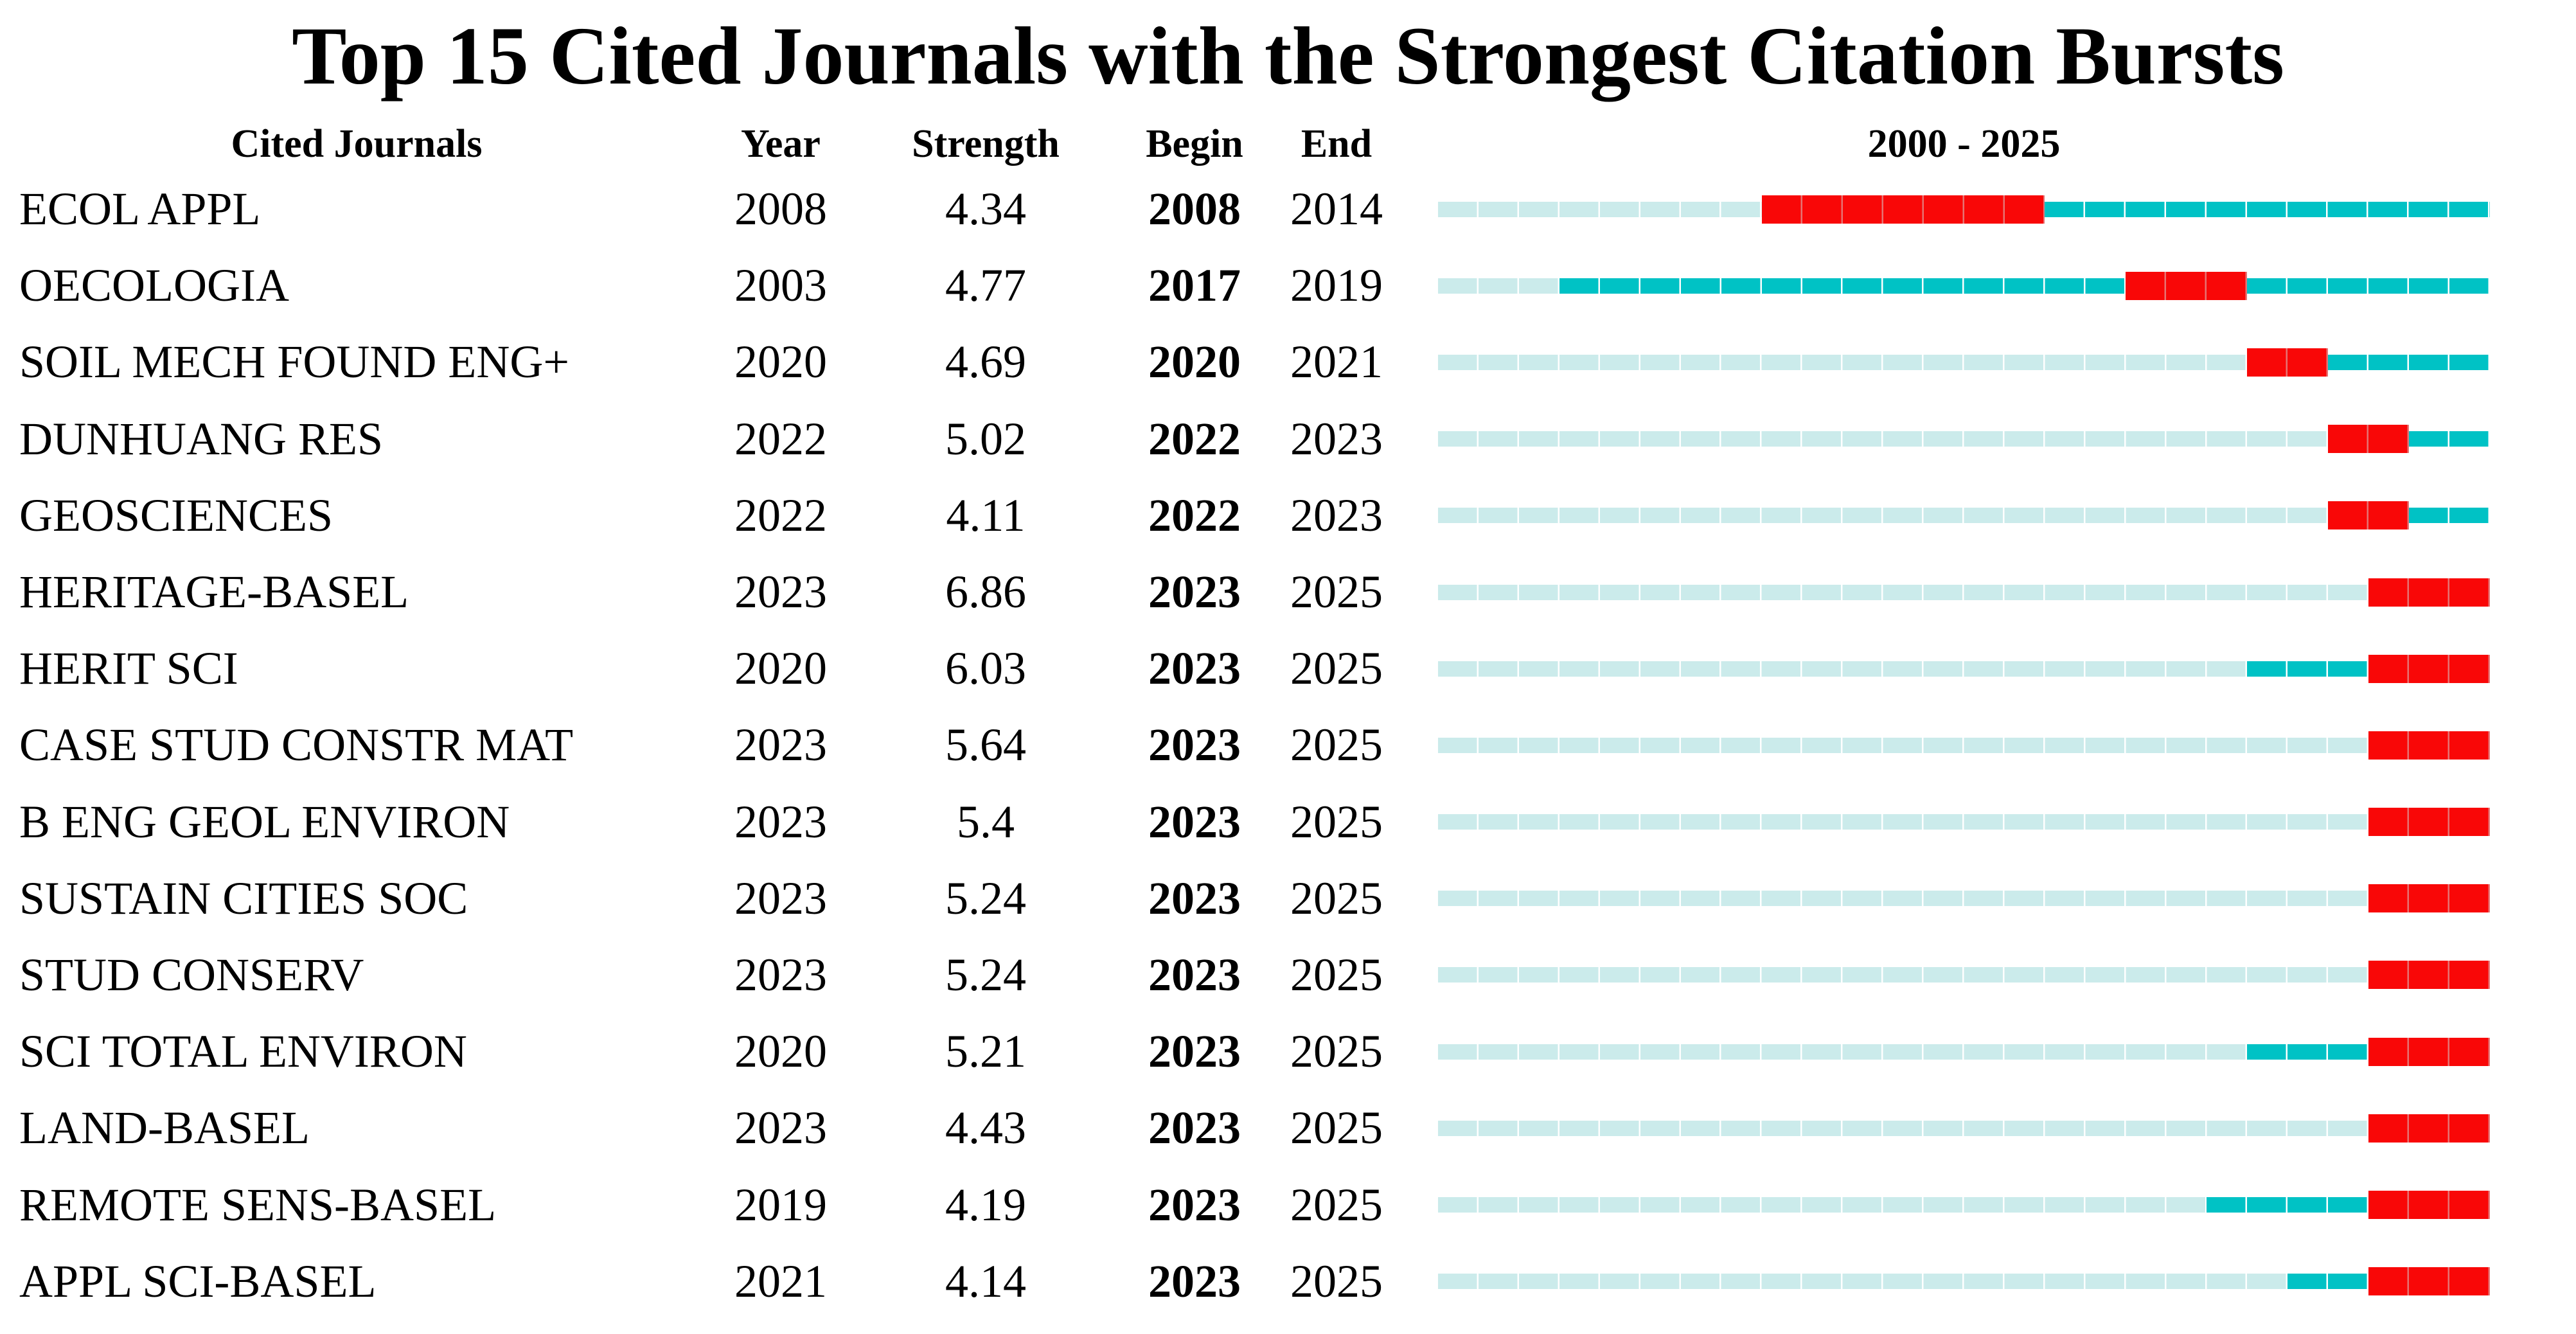  I want to click on table-row: SOIL MECH FOUND ENG+ 2020 4.69 2020 2021, so click(1288, 362).